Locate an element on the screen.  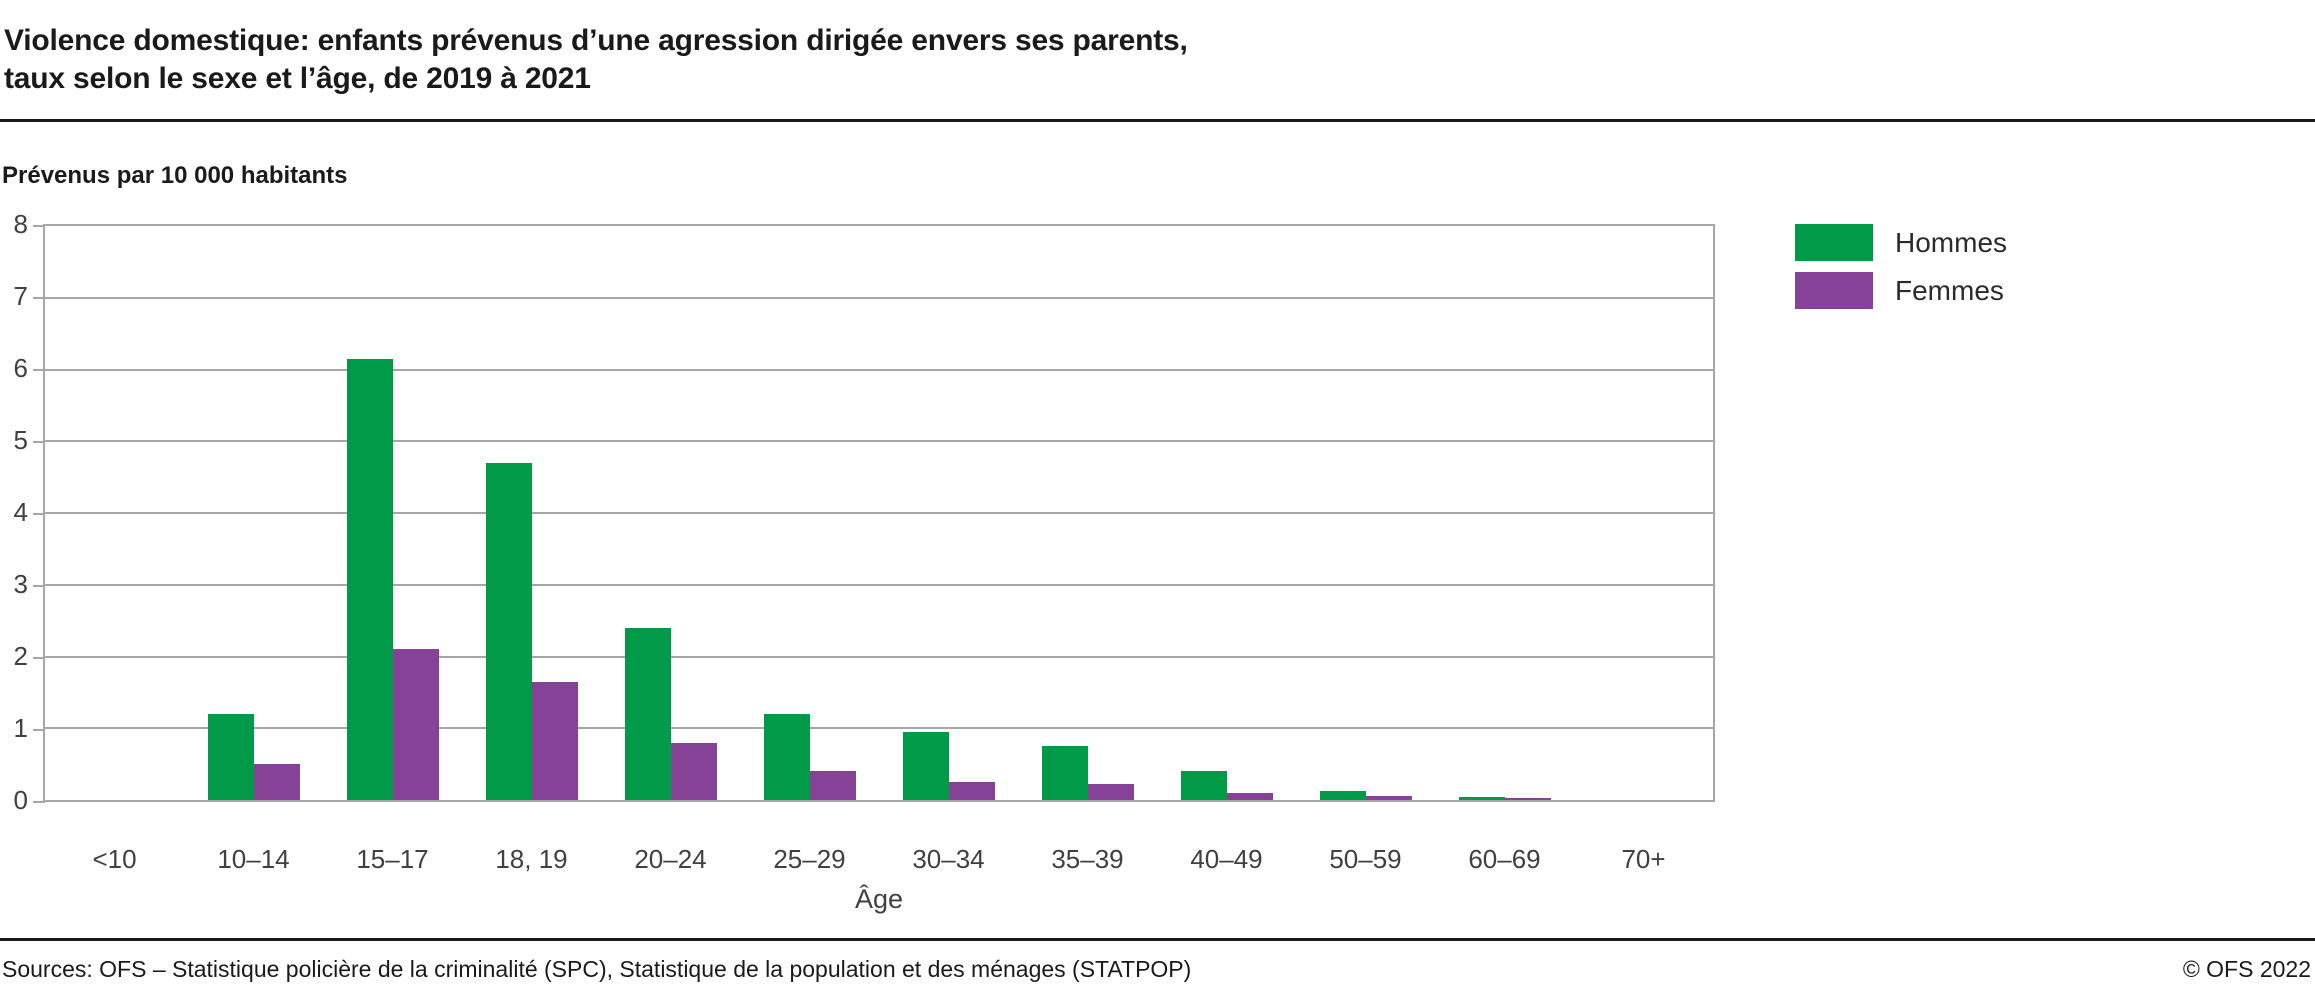
y-axis-tick-label: 8 is located at coordinates (20, 224).